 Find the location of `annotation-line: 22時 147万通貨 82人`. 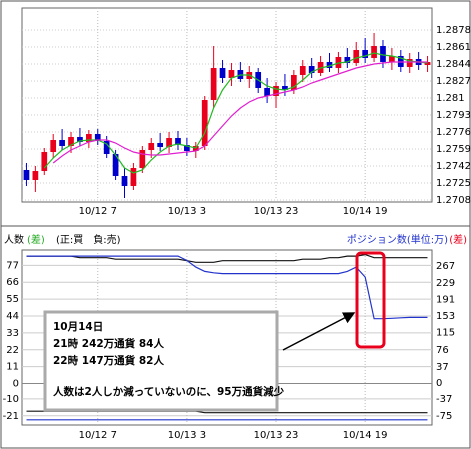

annotation-line: 22時 147万通貨 82人 is located at coordinates (108, 360).